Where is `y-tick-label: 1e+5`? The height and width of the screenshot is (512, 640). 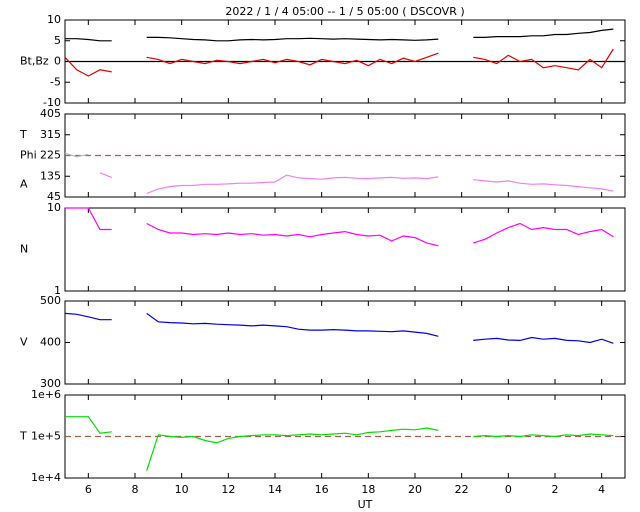 y-tick-label: 1e+5 is located at coordinates (46, 436).